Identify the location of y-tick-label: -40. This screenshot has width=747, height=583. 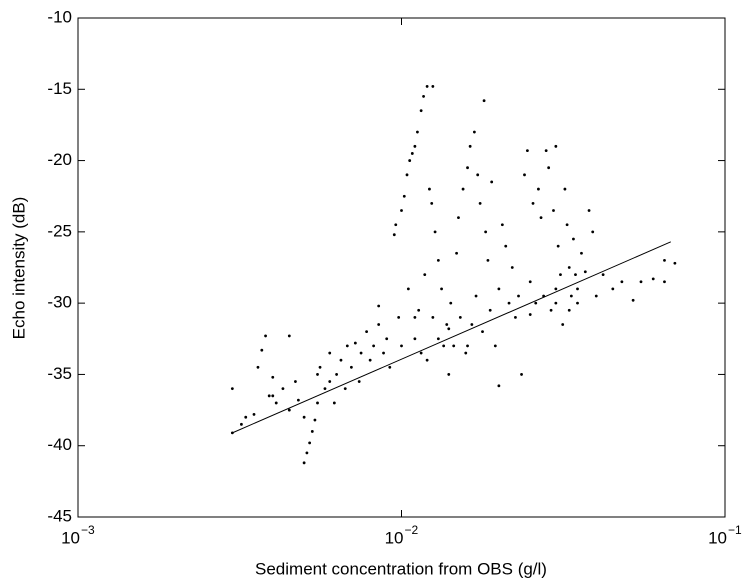
(59, 444).